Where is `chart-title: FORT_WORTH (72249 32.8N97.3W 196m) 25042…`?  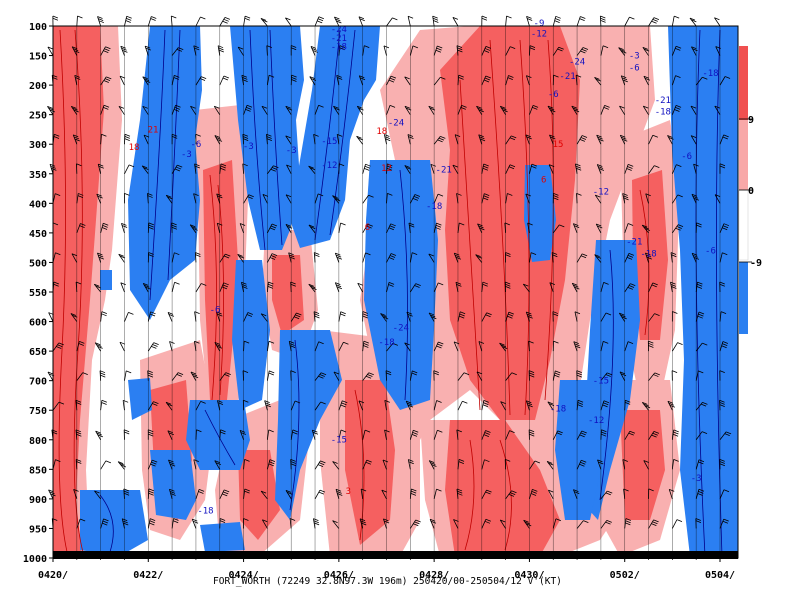 chart-title: FORT_WORTH (72249 32.8N97.3W 196m) 25042… is located at coordinates (387, 581).